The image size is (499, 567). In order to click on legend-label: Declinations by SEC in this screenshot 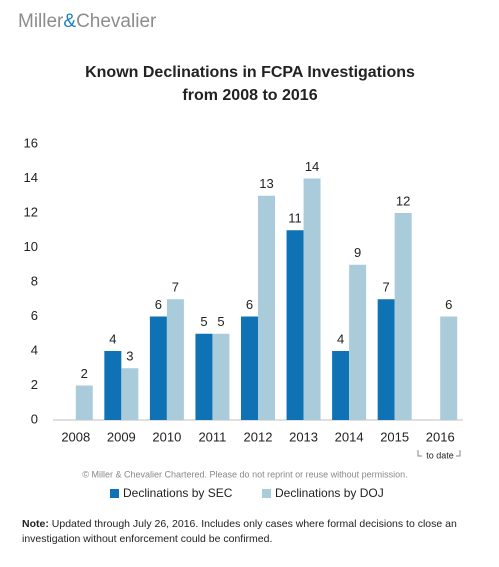, I will do `click(178, 493)`.